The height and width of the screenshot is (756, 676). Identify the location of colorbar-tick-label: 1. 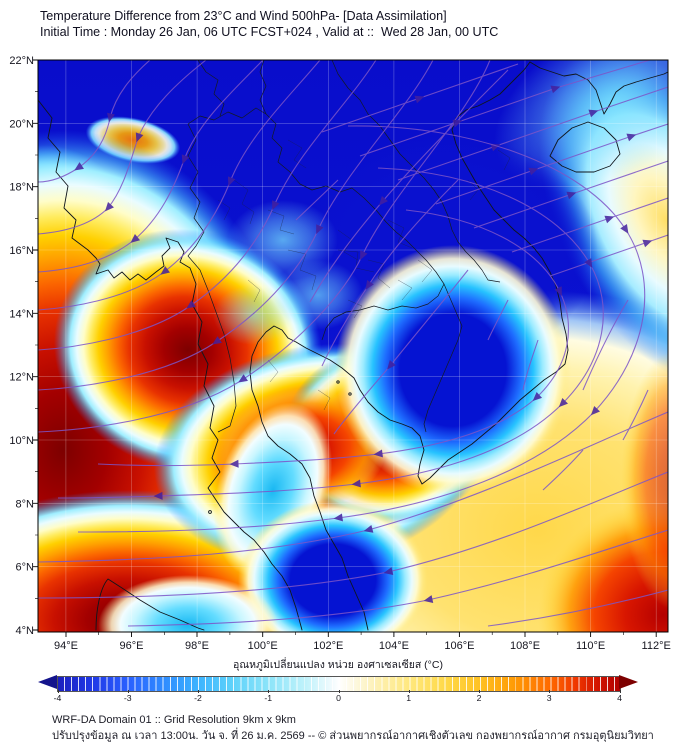
(409, 698).